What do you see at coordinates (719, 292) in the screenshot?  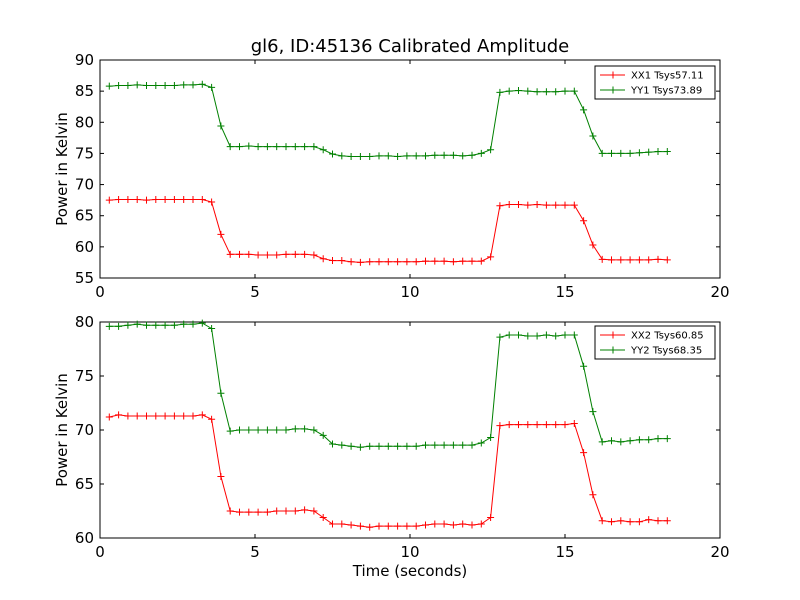 I see `x-tick-label: 20` at bounding box center [719, 292].